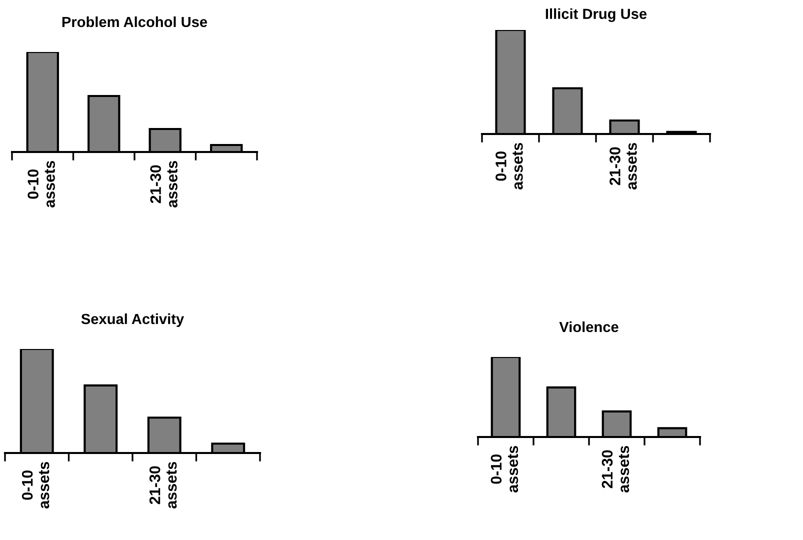 This screenshot has width=803, height=540. What do you see at coordinates (588, 326) in the screenshot?
I see `chart-title: Violence` at bounding box center [588, 326].